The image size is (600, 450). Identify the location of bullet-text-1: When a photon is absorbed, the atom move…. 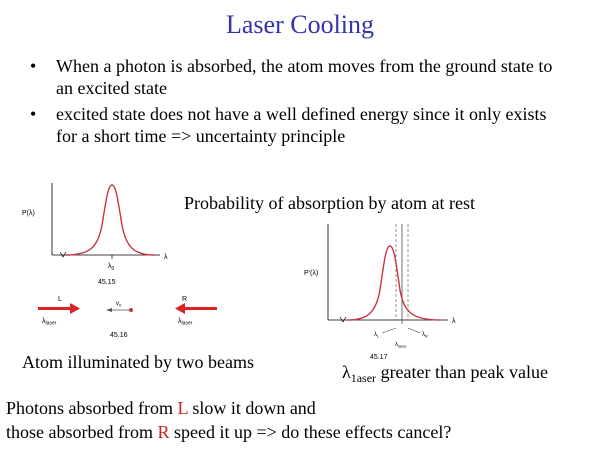
(304, 77).